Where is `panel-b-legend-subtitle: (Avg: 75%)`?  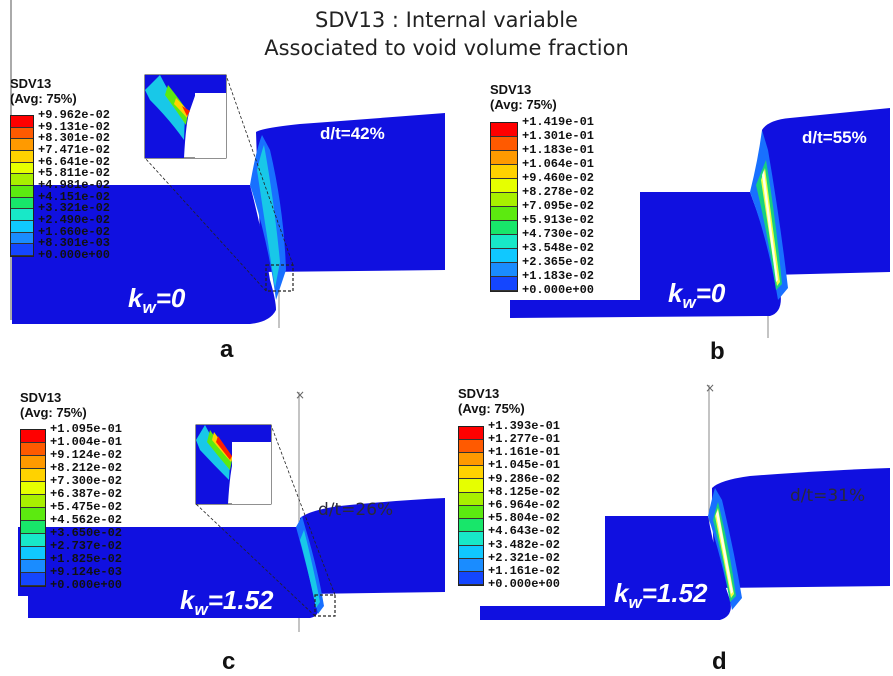 panel-b-legend-subtitle: (Avg: 75%) is located at coordinates (523, 104).